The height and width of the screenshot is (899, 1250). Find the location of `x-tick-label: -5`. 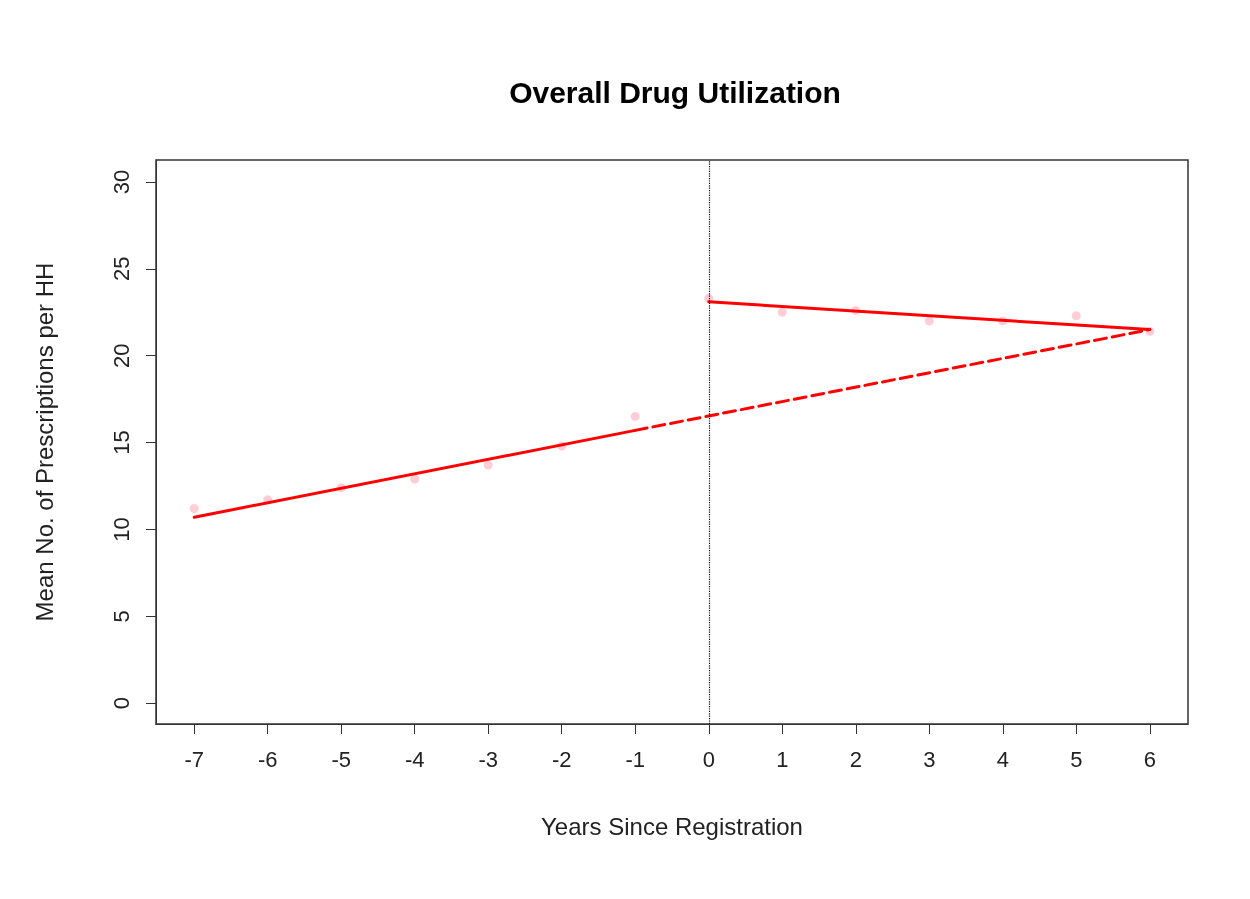

x-tick-label: -5 is located at coordinates (341, 759).